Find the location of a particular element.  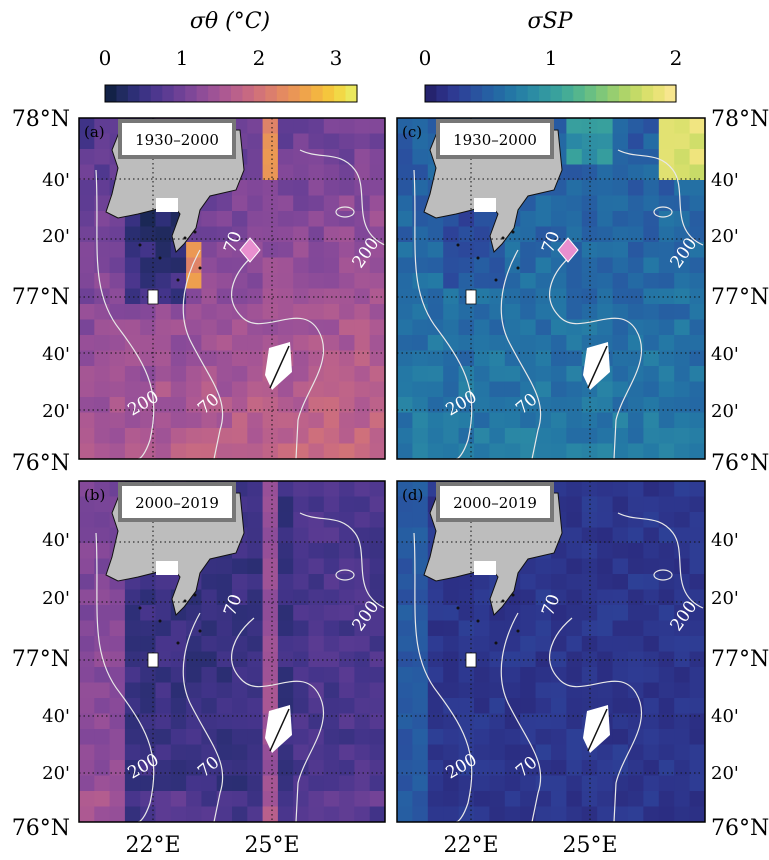

lat-label: 20' is located at coordinates (56, 236).